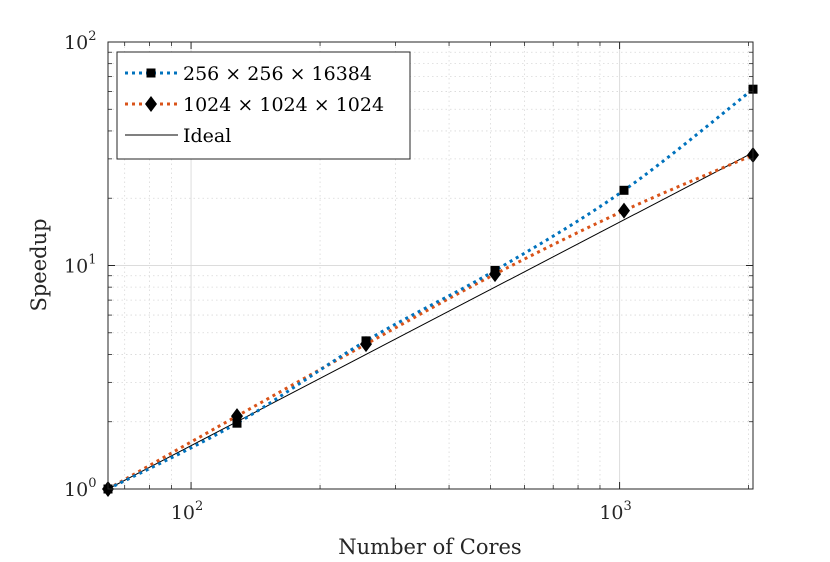 The height and width of the screenshot is (562, 830). What do you see at coordinates (178, 136) in the screenshot?
I see `legend-entry: Ideal` at bounding box center [178, 136].